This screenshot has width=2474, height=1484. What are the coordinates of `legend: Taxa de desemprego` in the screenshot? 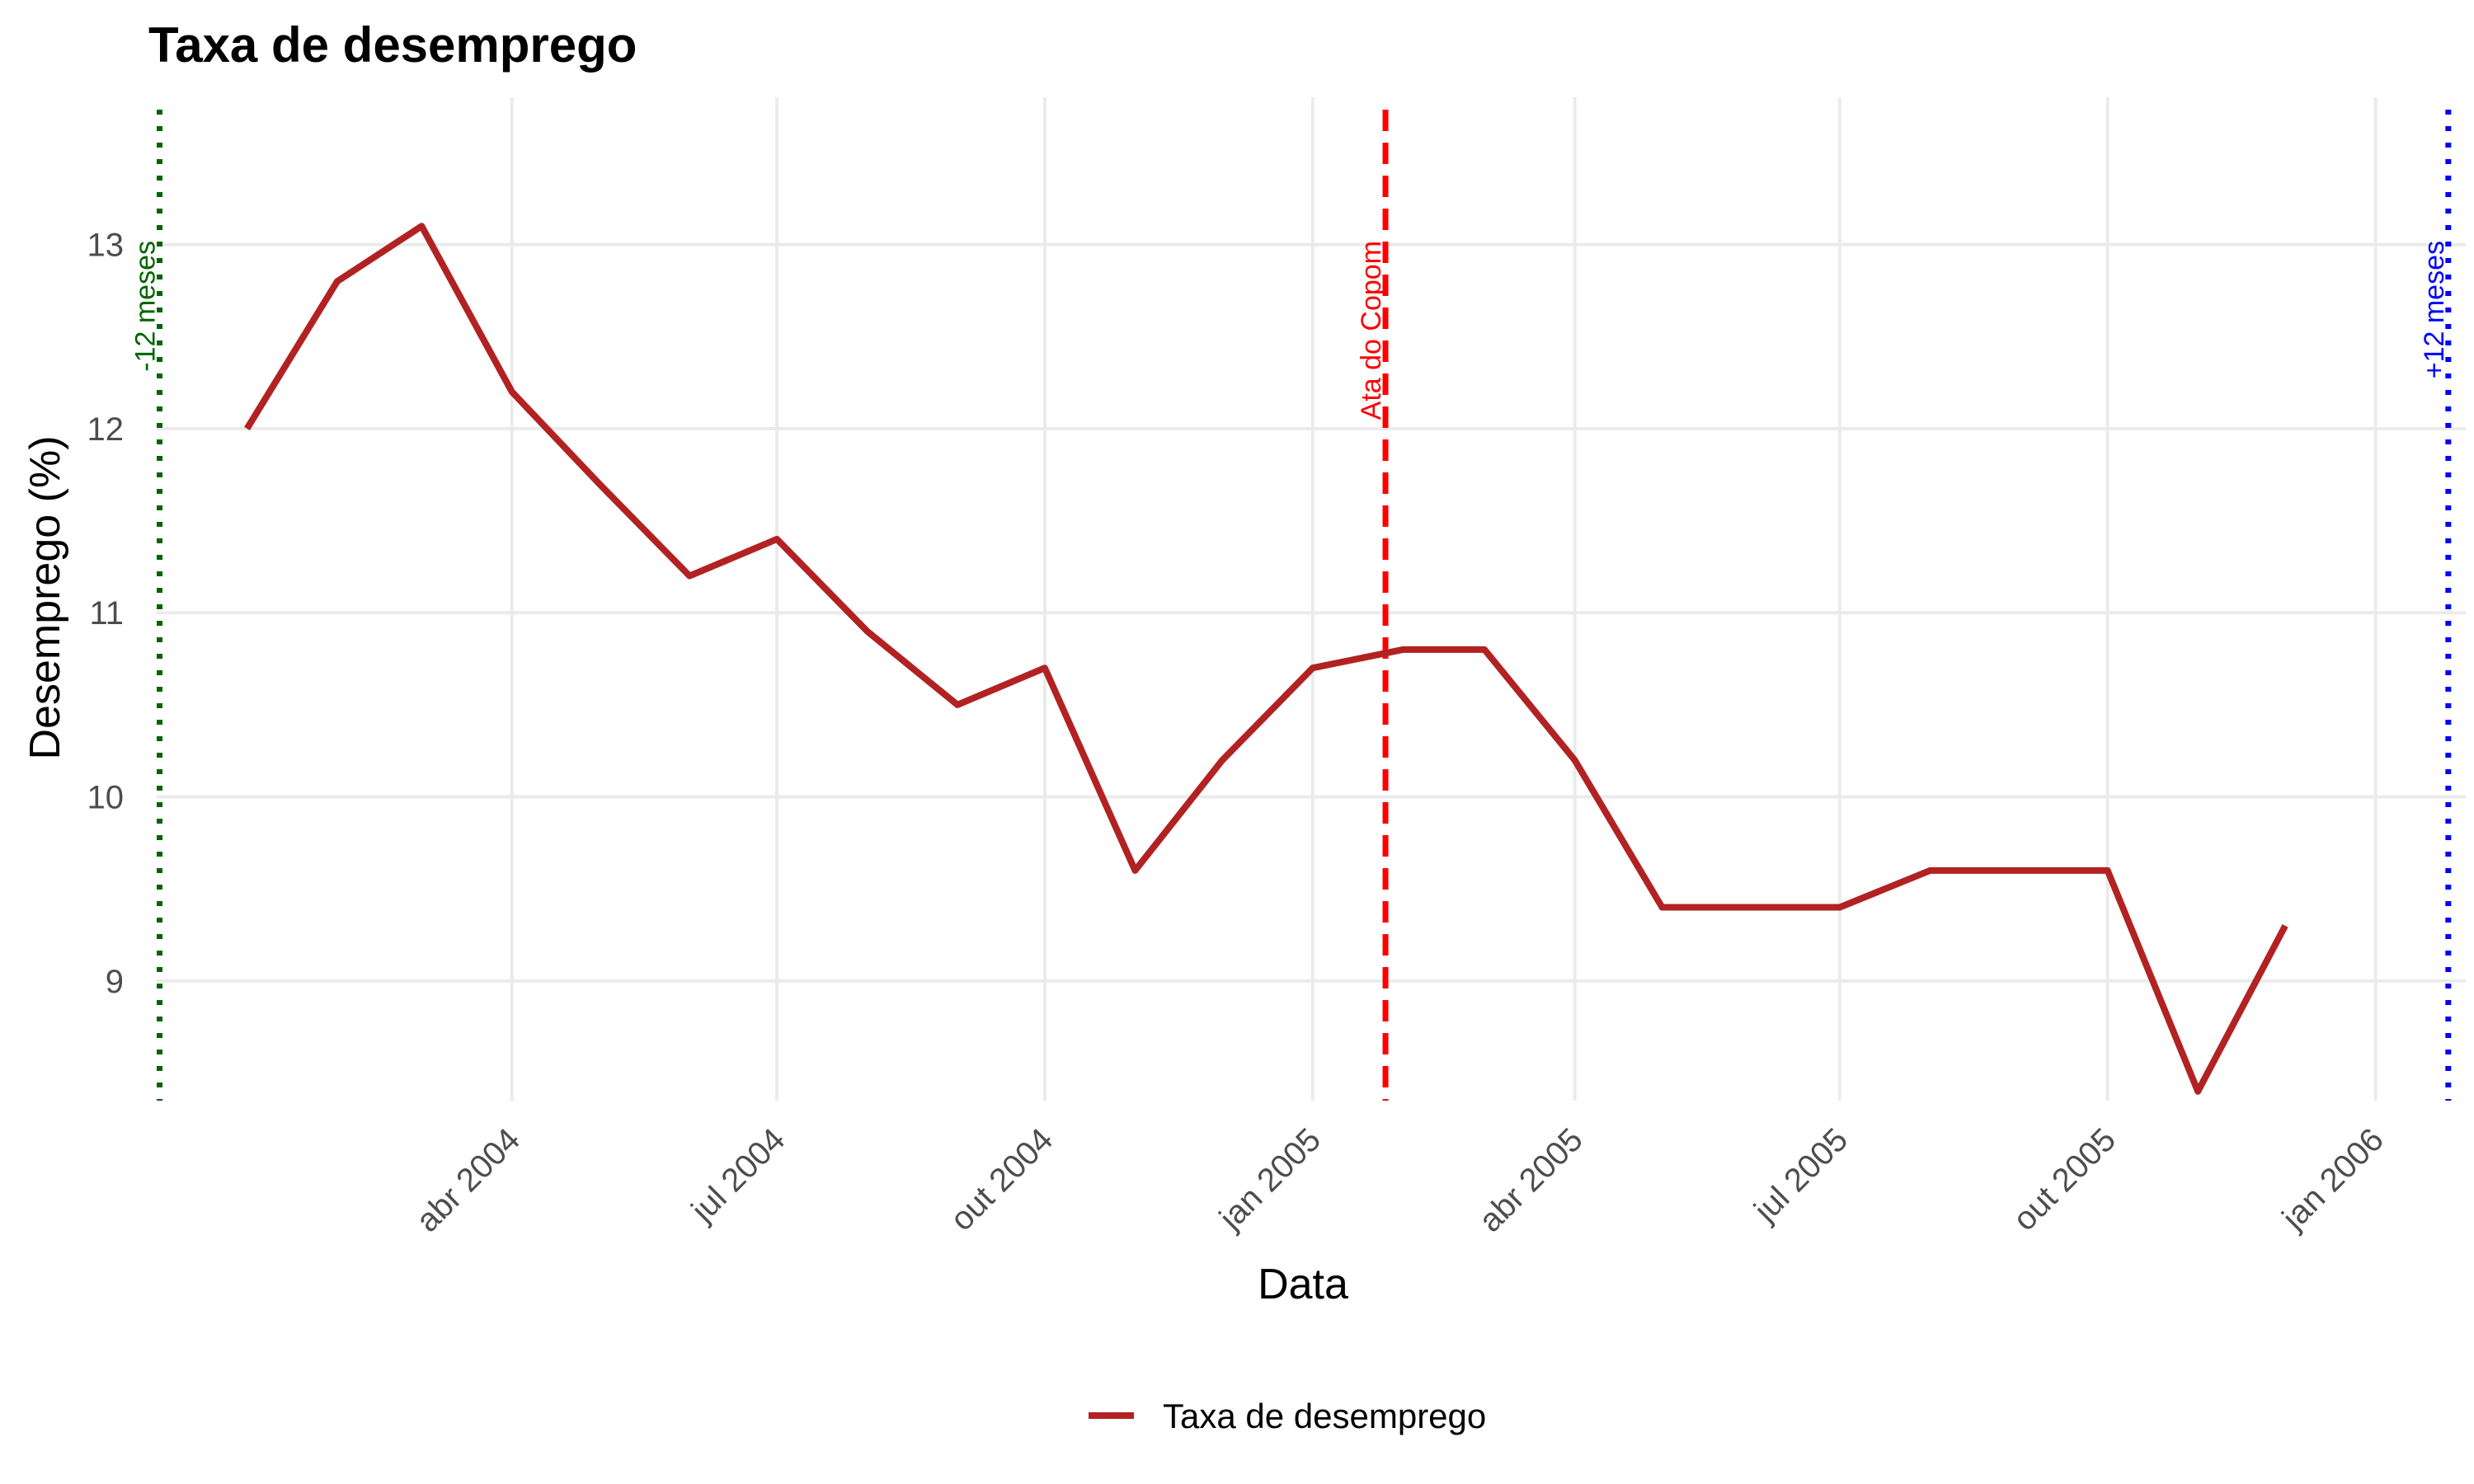 It's located at (1287, 1416).